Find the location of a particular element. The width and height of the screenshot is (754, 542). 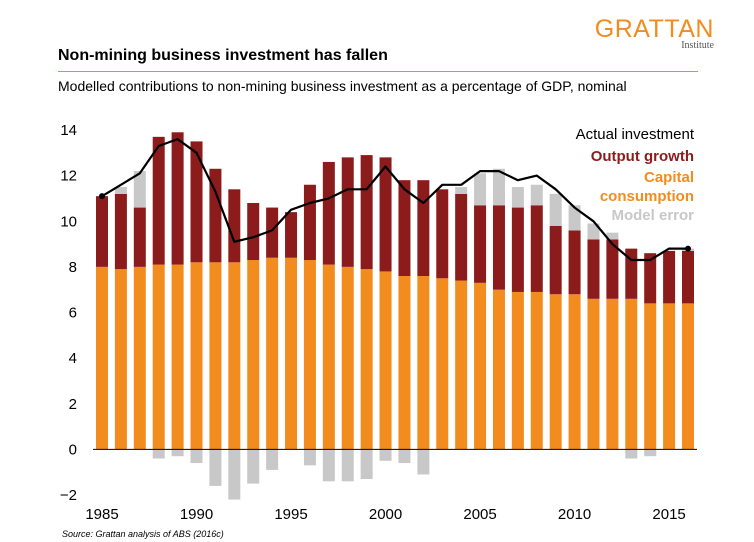

actual-investment-start-marker is located at coordinates (102, 196).